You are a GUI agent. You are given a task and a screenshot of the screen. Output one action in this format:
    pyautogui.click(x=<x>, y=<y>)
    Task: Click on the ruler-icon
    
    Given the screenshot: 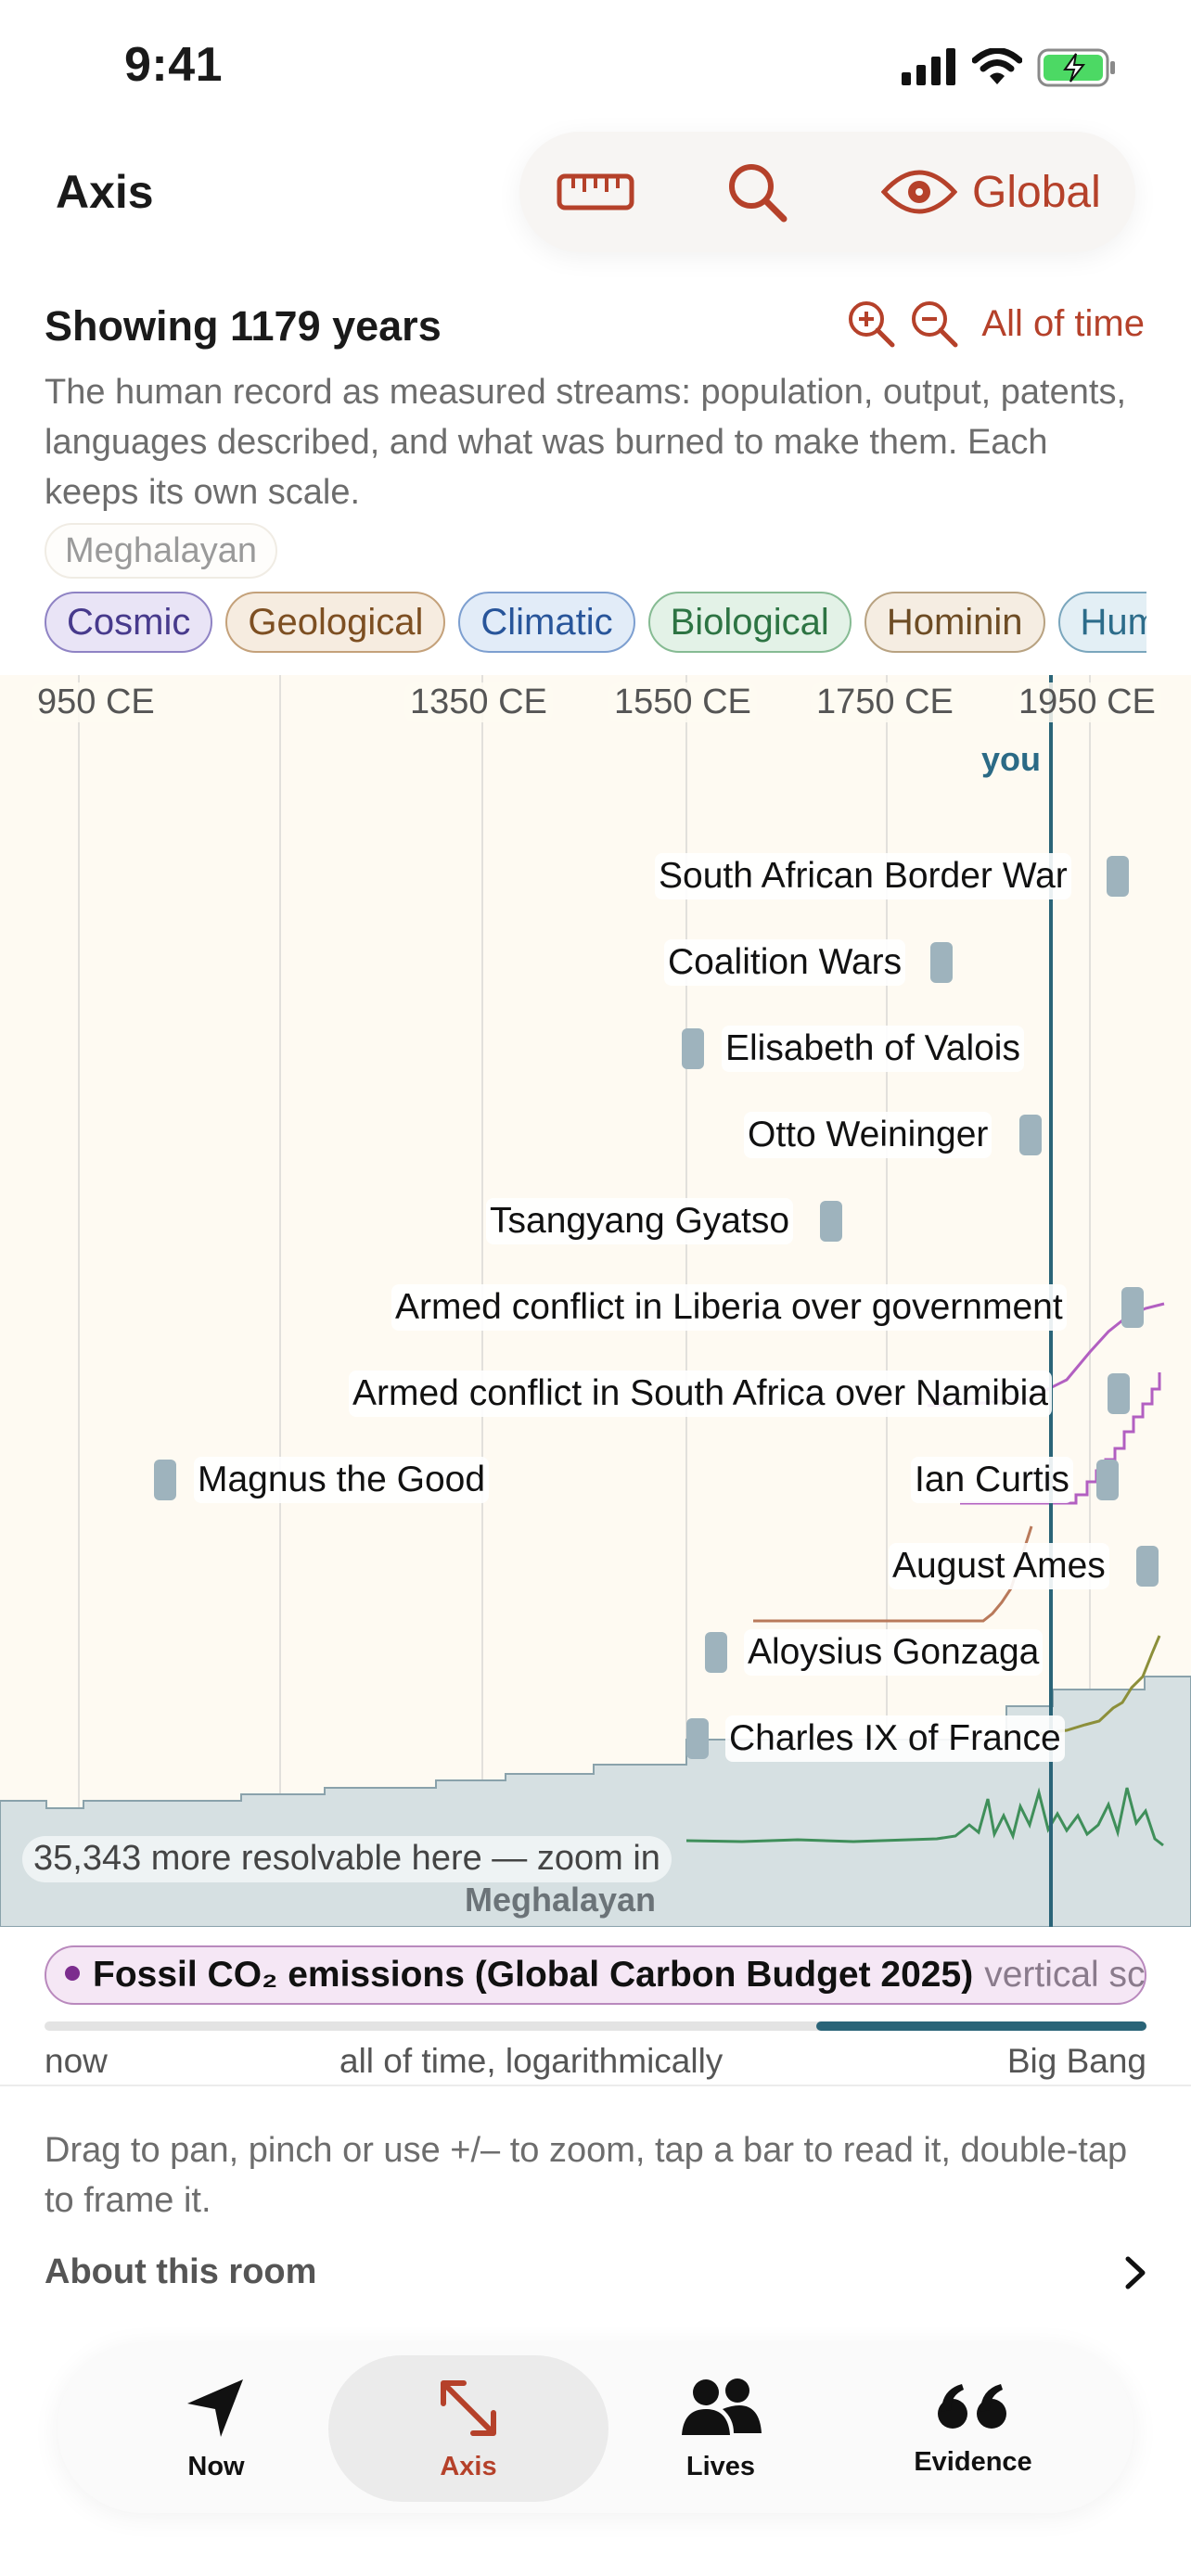 What is the action you would take?
    pyautogui.click(x=595, y=191)
    